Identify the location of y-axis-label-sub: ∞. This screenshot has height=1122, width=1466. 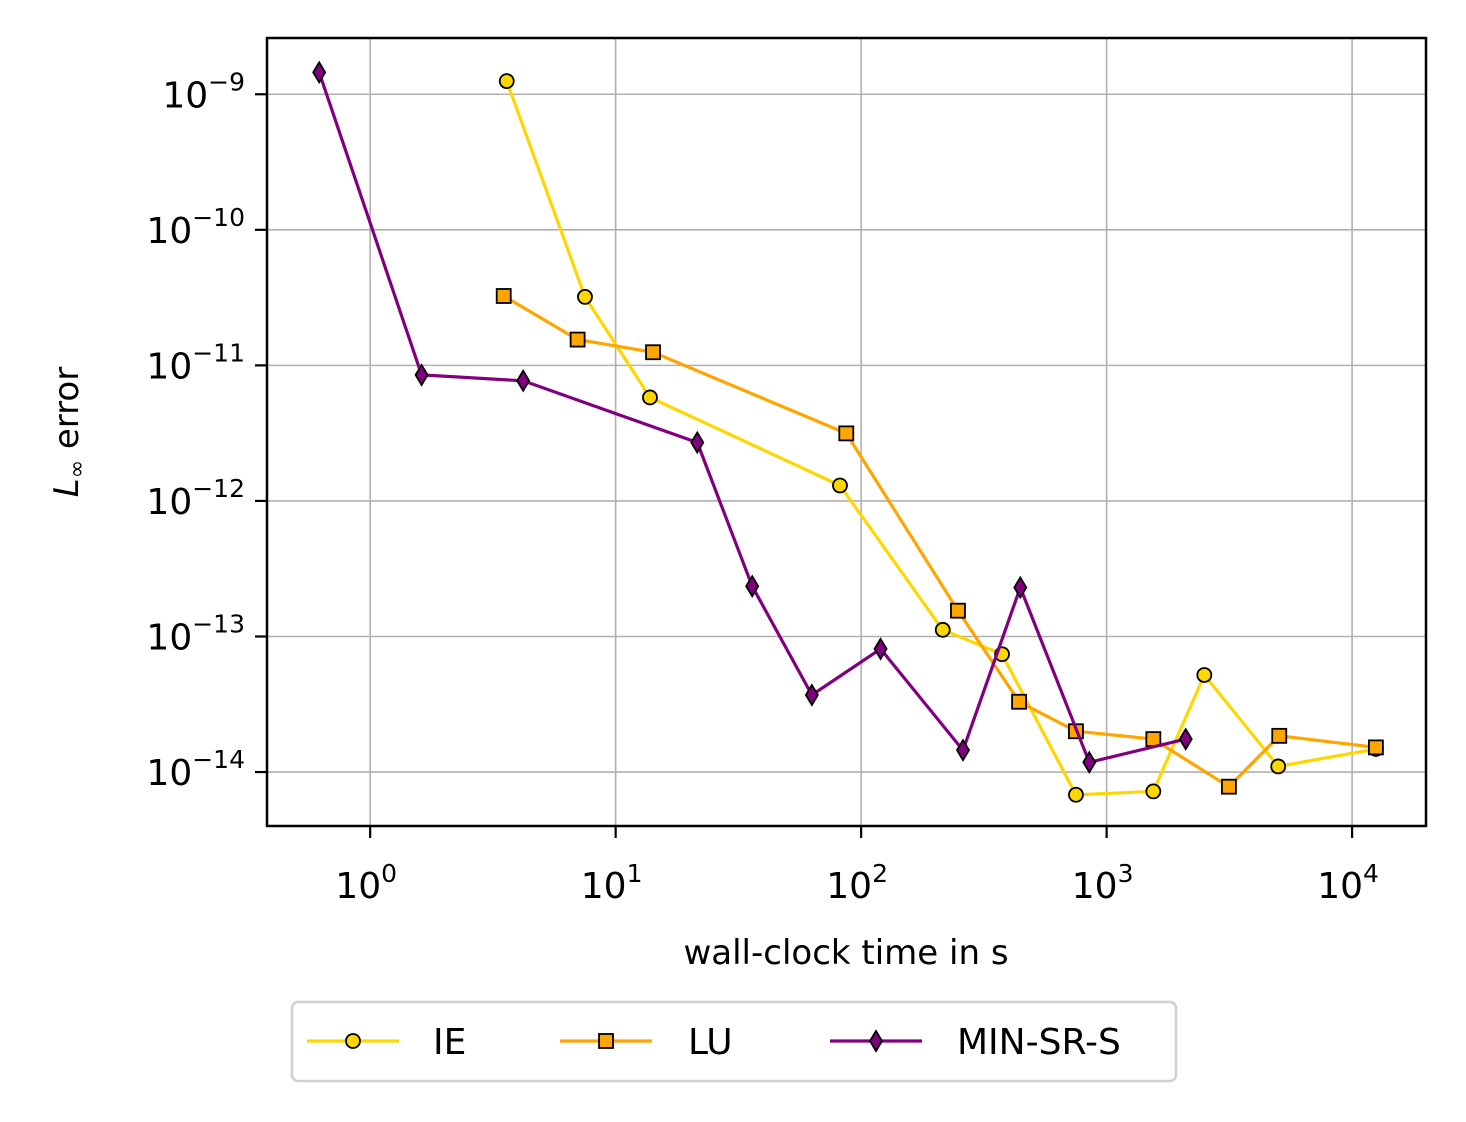
(77, 469).